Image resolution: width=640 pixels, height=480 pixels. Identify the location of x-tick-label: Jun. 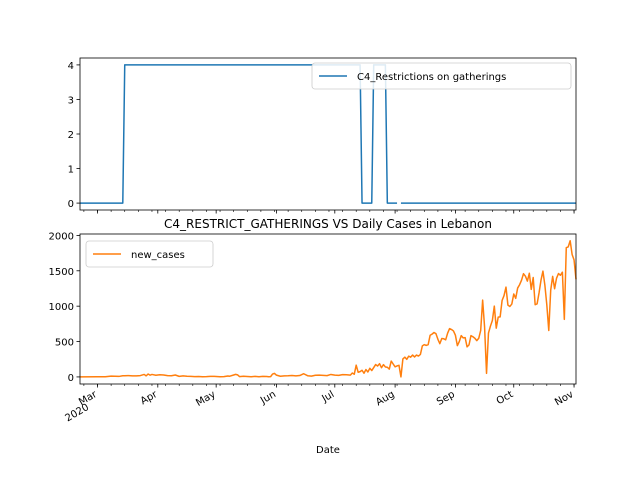
(268, 398).